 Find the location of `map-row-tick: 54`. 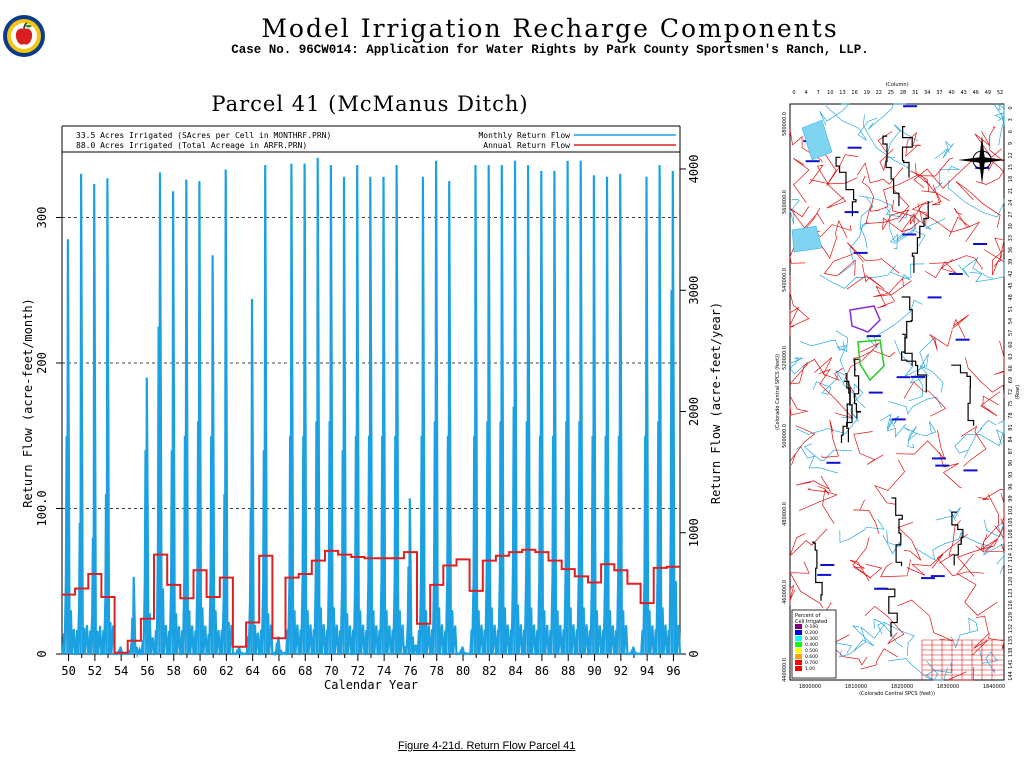

map-row-tick: 54 is located at coordinates (1011, 321).